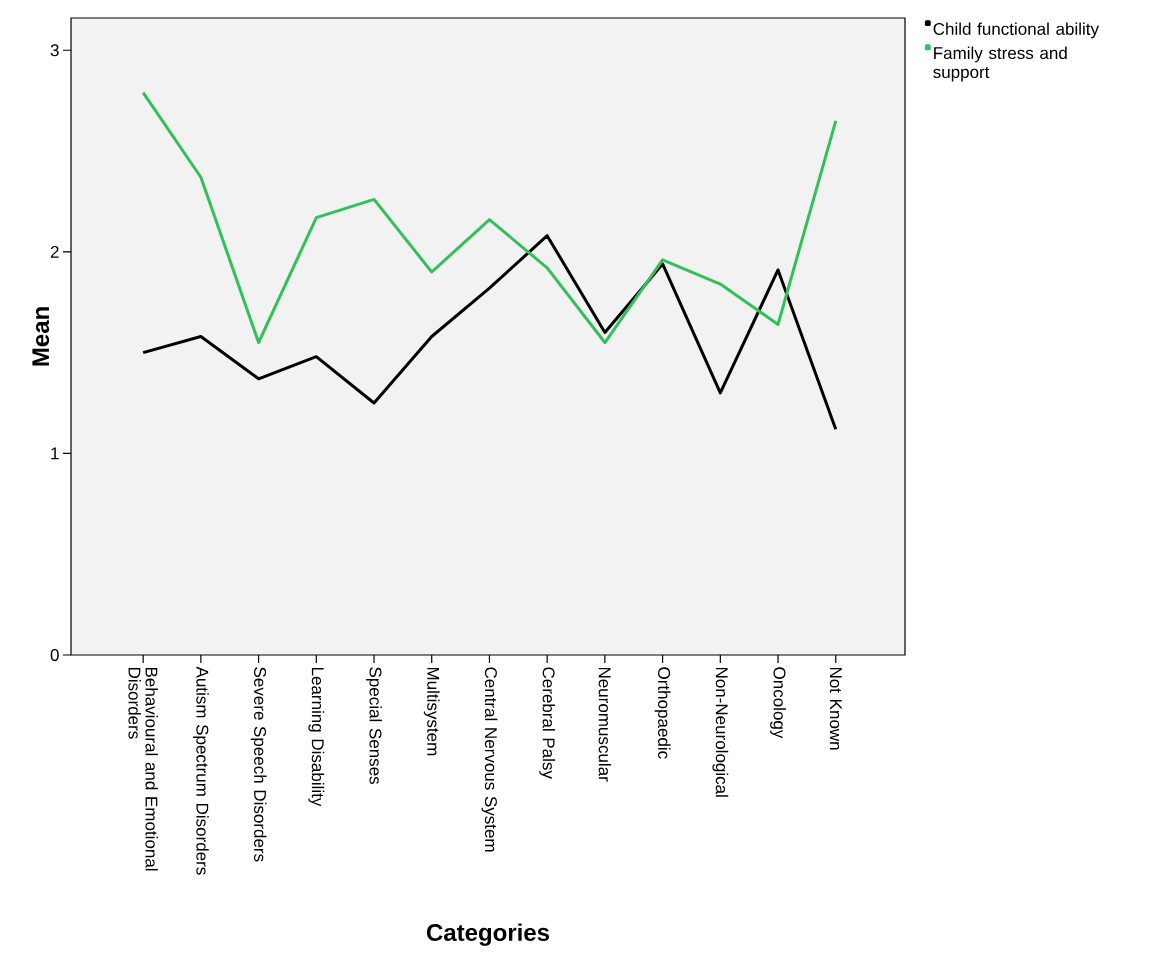 The width and height of the screenshot is (1170, 973). Describe the element at coordinates (489, 332) in the screenshot. I see `line-series` at that location.